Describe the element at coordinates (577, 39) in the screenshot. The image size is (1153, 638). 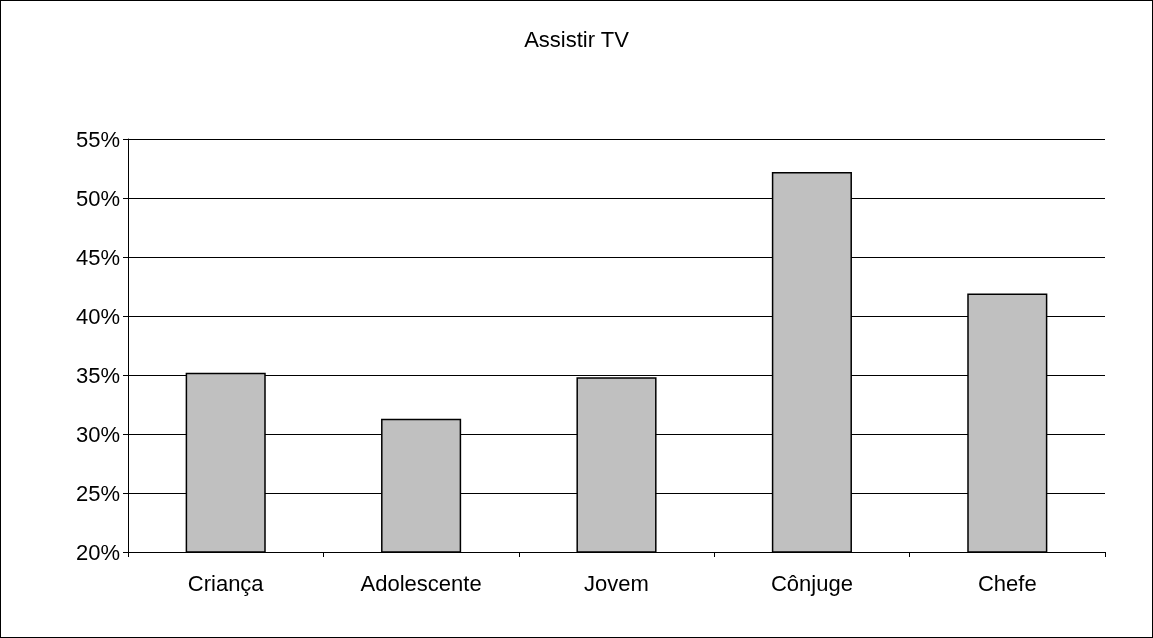
I see `chart-title: Assistir TV` at that location.